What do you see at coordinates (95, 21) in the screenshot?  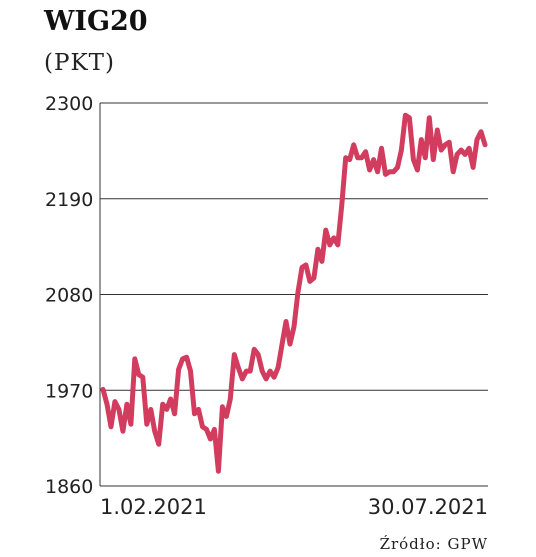 I see `chart-title: WIG20` at bounding box center [95, 21].